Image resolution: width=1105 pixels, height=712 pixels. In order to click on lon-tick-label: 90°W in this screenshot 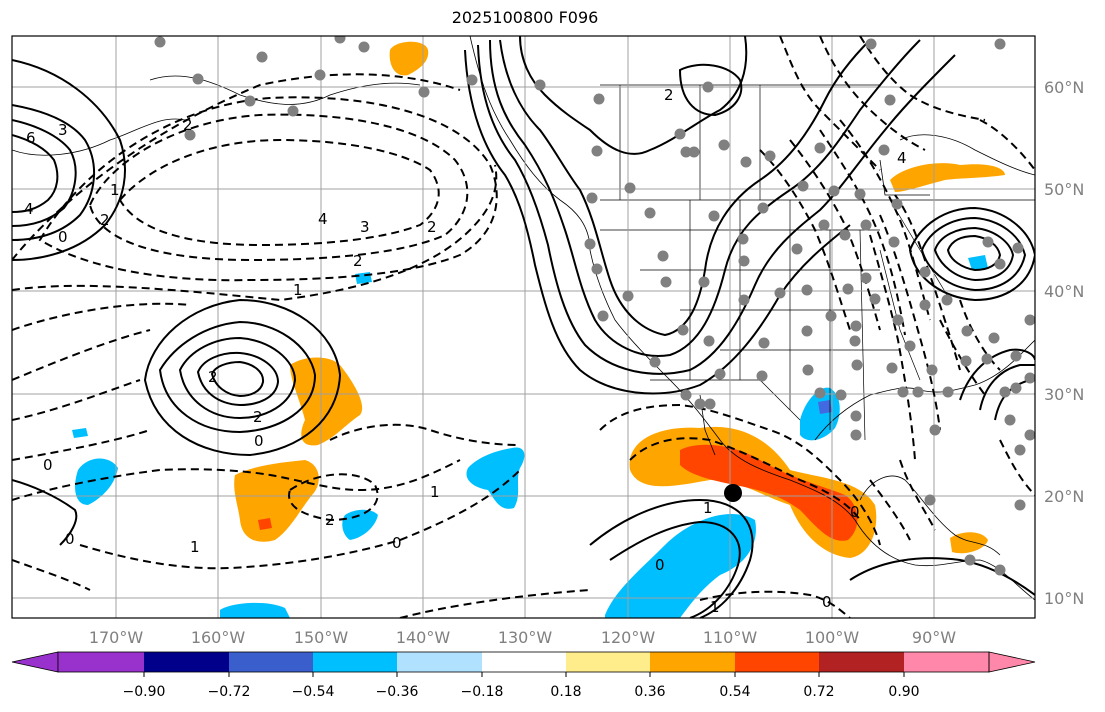, I will do `click(934, 637)`.